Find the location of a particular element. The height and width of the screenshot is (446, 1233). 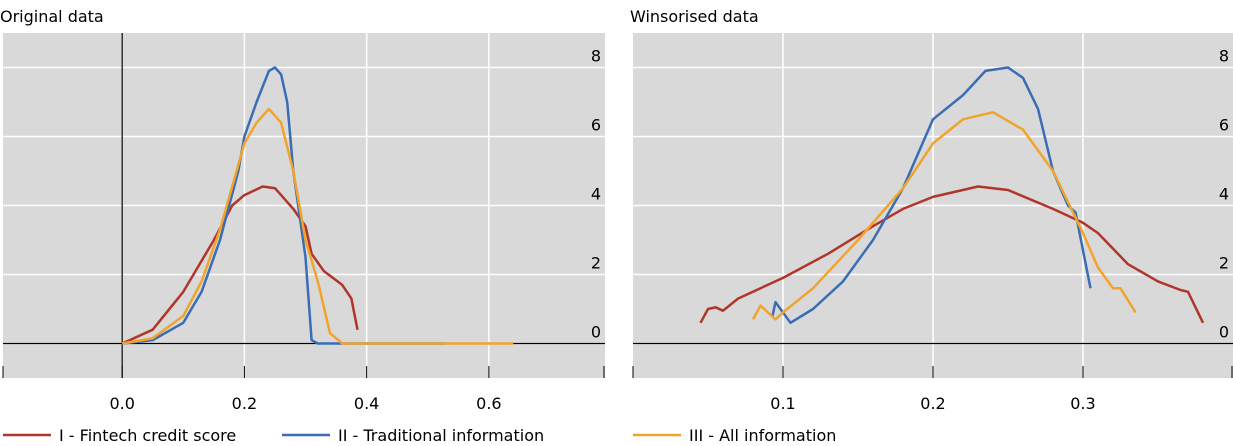

legend-label: II - Traditional information is located at coordinates (441, 435).